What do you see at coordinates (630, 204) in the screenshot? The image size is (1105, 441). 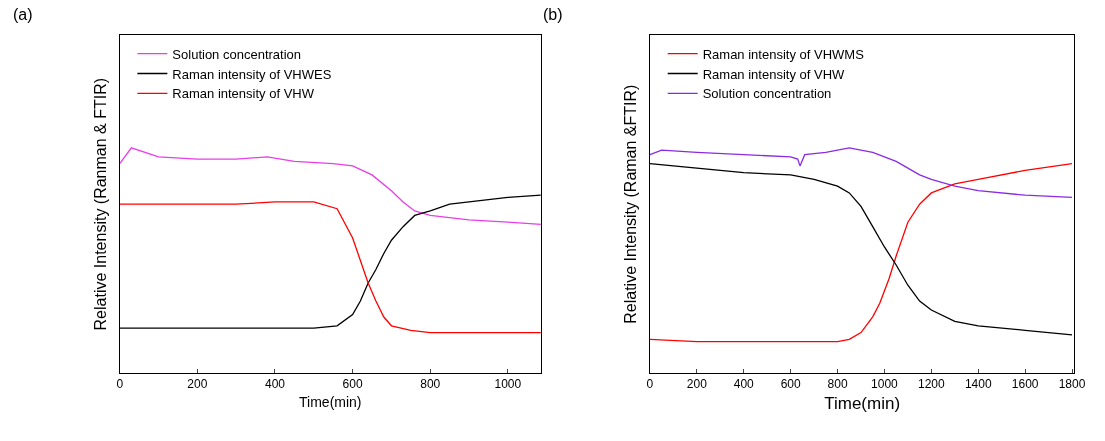 I see `y-axis-title: Relative Intensity (Raman &FTIR)` at bounding box center [630, 204].